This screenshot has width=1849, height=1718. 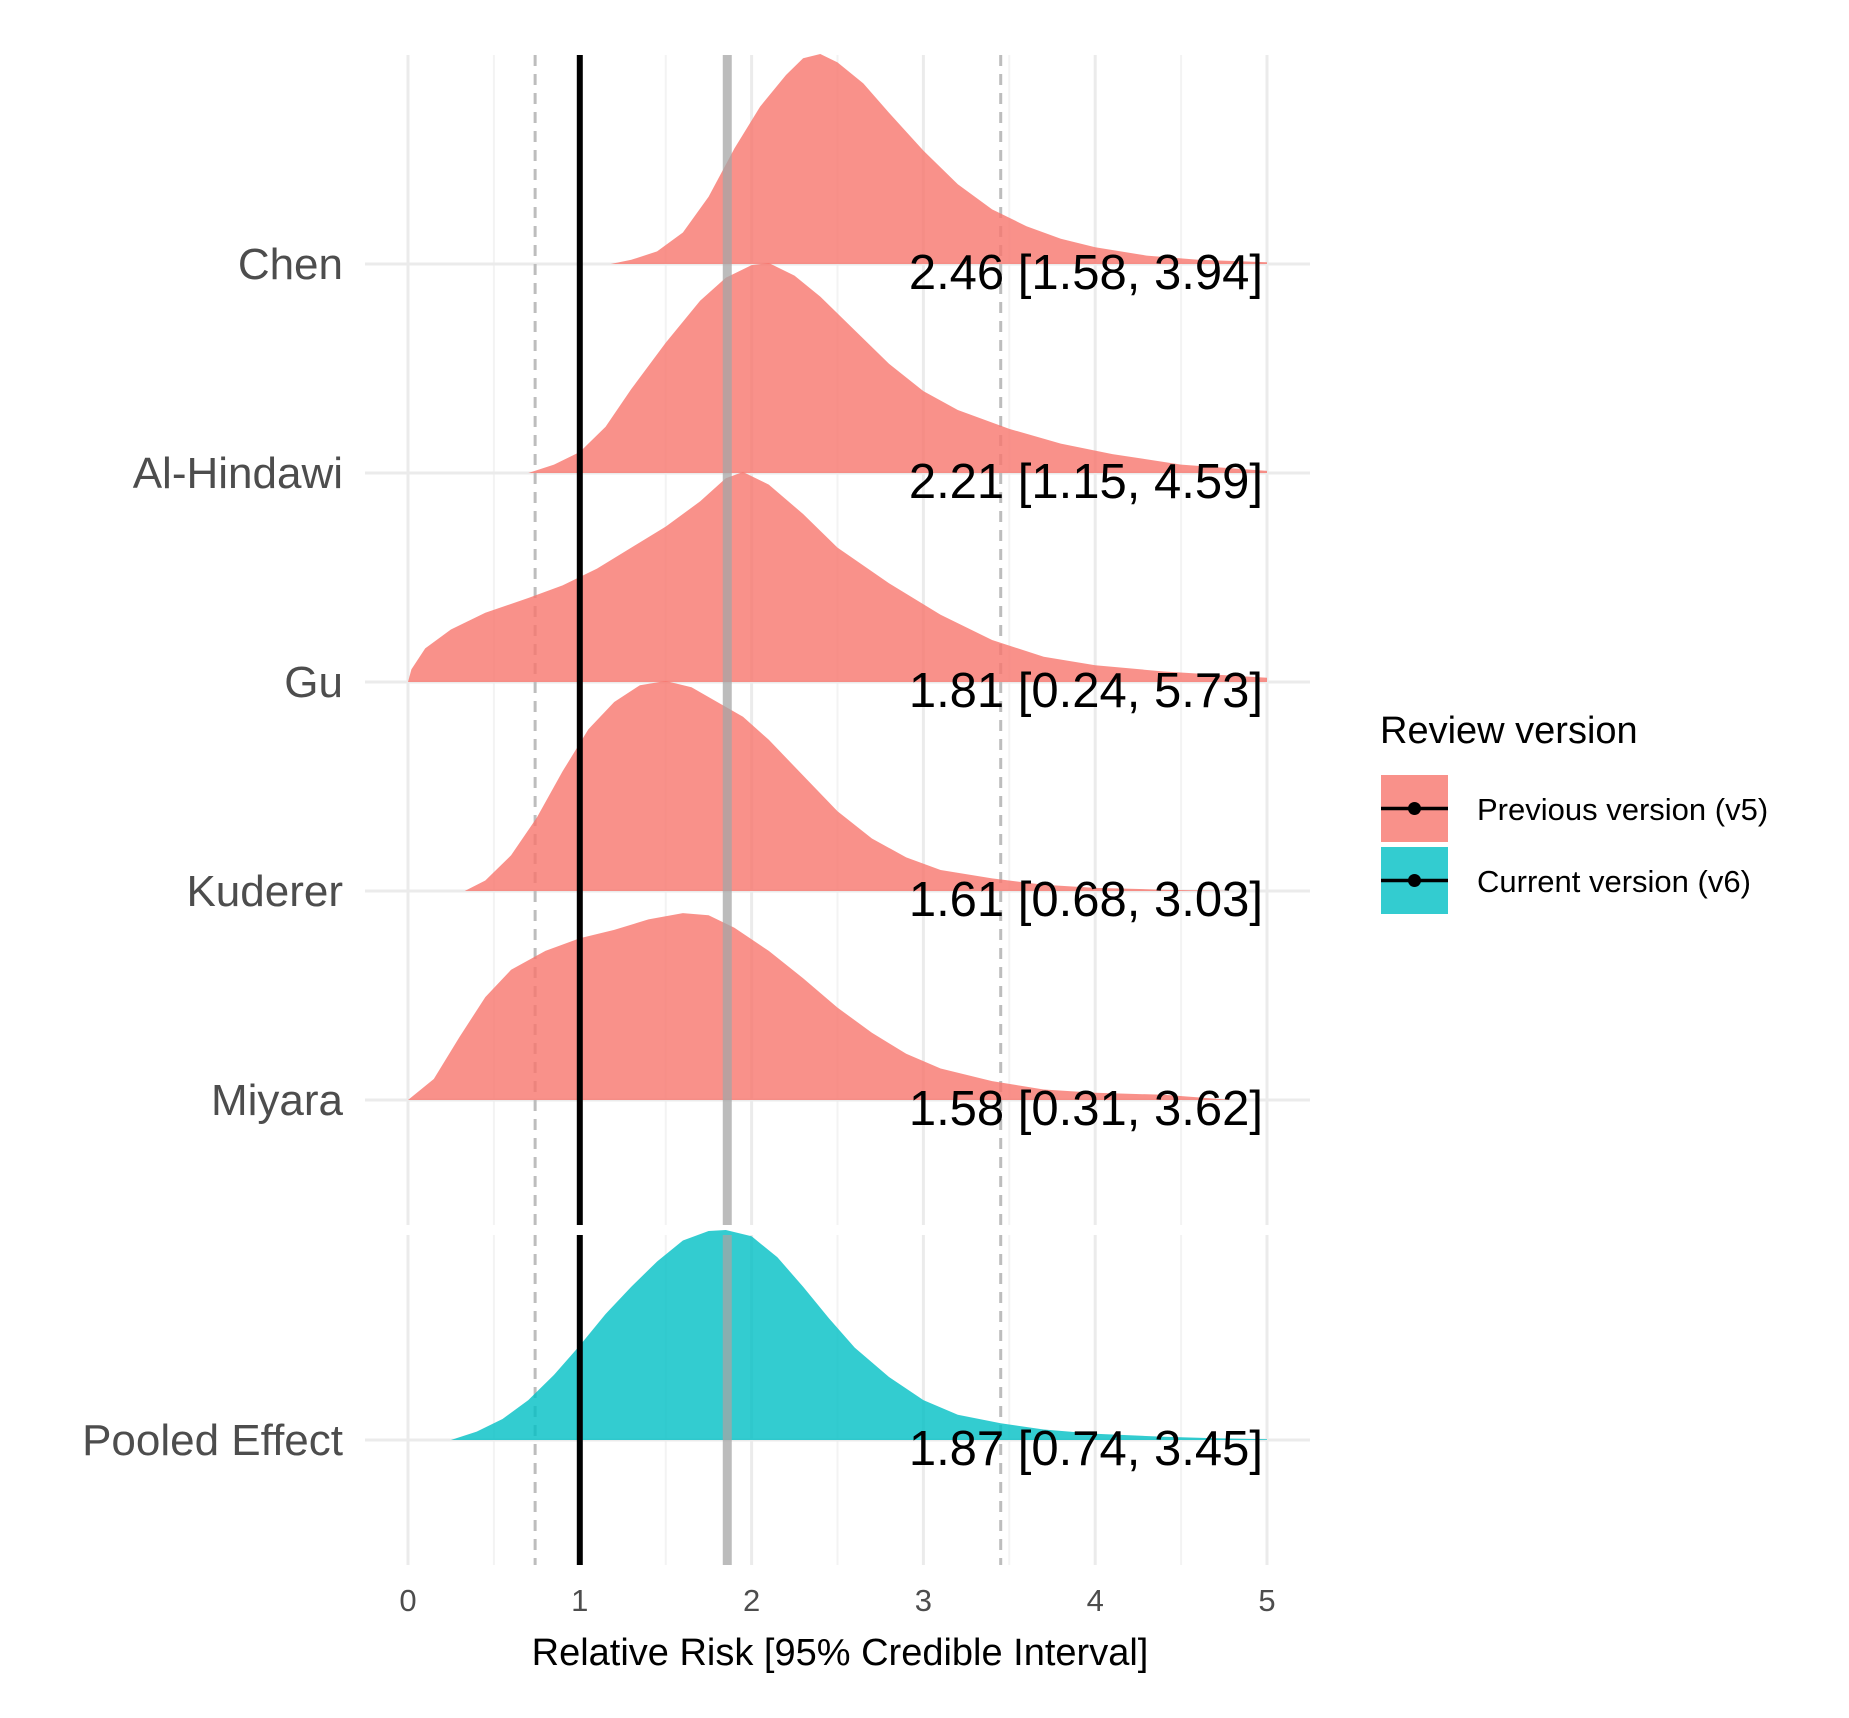 I want to click on estimate-label: 1.81 [0.24, 5.73], so click(x=1086, y=691).